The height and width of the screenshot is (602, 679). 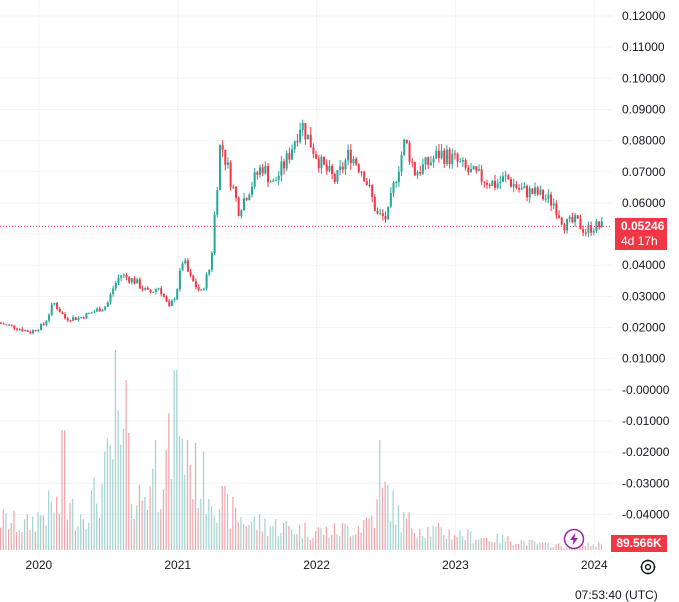 I want to click on price-tick-label: 0.02000, so click(x=644, y=328).